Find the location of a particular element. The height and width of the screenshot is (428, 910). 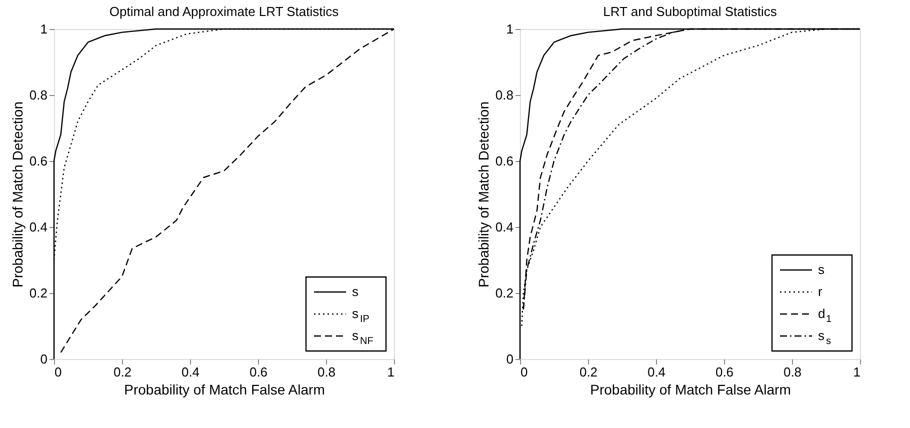

chart-title: Optimal and Approximate LRT Statistics is located at coordinates (224, 11).